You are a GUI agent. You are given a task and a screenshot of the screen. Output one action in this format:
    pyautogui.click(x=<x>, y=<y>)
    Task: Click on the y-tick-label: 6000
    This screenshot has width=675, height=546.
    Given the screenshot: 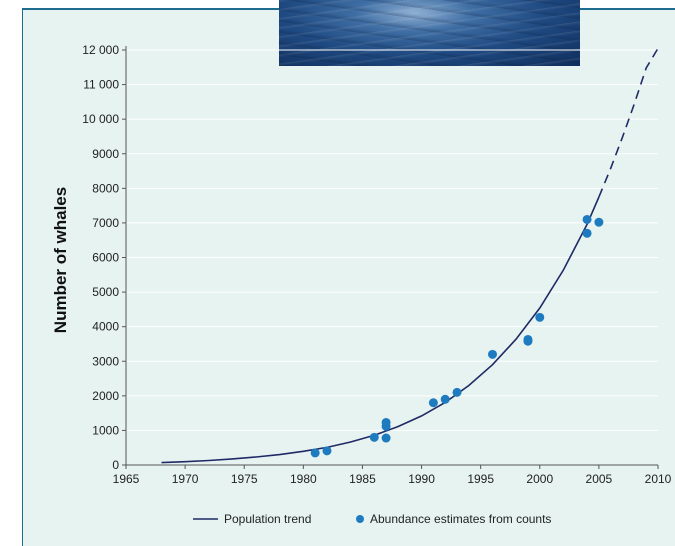 What is the action you would take?
    pyautogui.click(x=105, y=258)
    